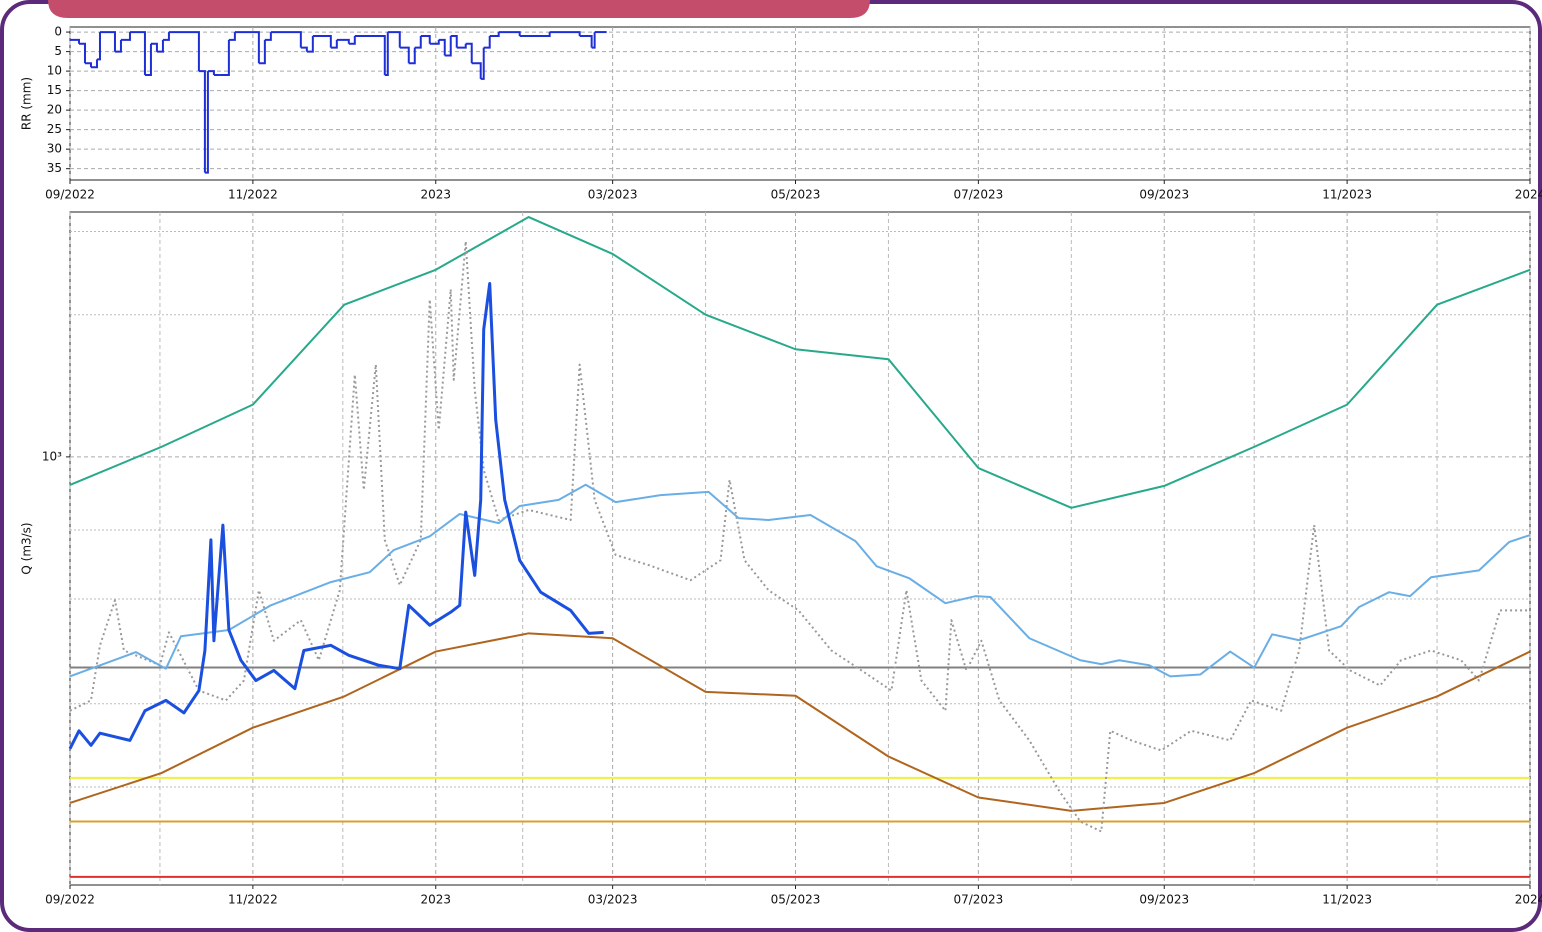 The width and height of the screenshot is (1542, 932). What do you see at coordinates (54, 149) in the screenshot?
I see `y-tick-label: 30` at bounding box center [54, 149].